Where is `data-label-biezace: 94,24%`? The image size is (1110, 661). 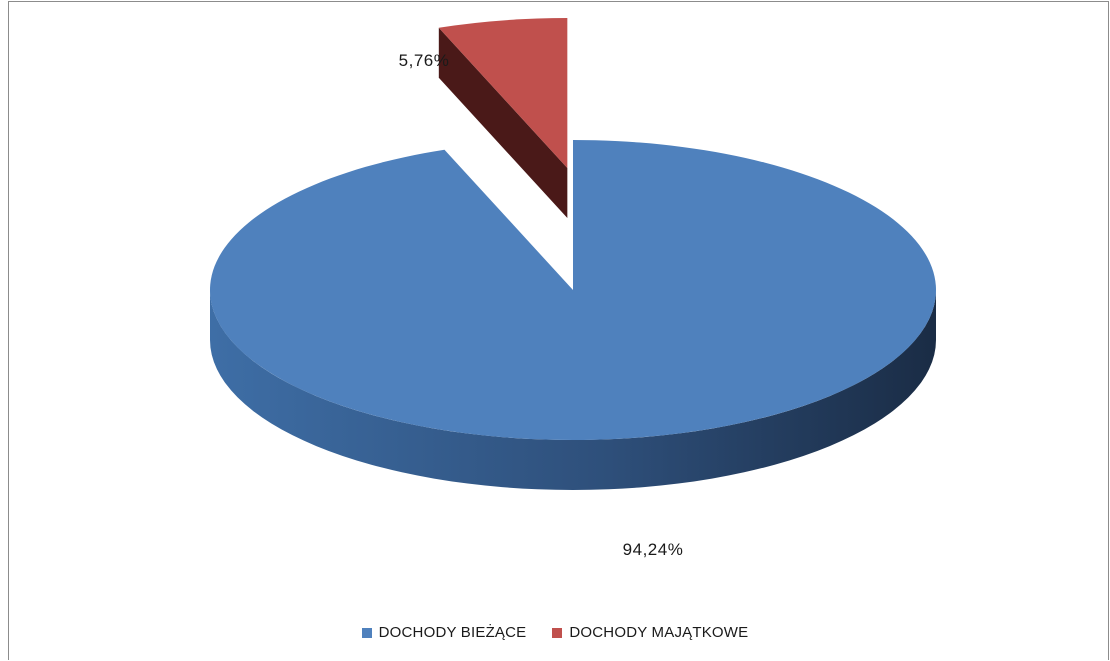
data-label-biezace: 94,24% is located at coordinates (653, 549).